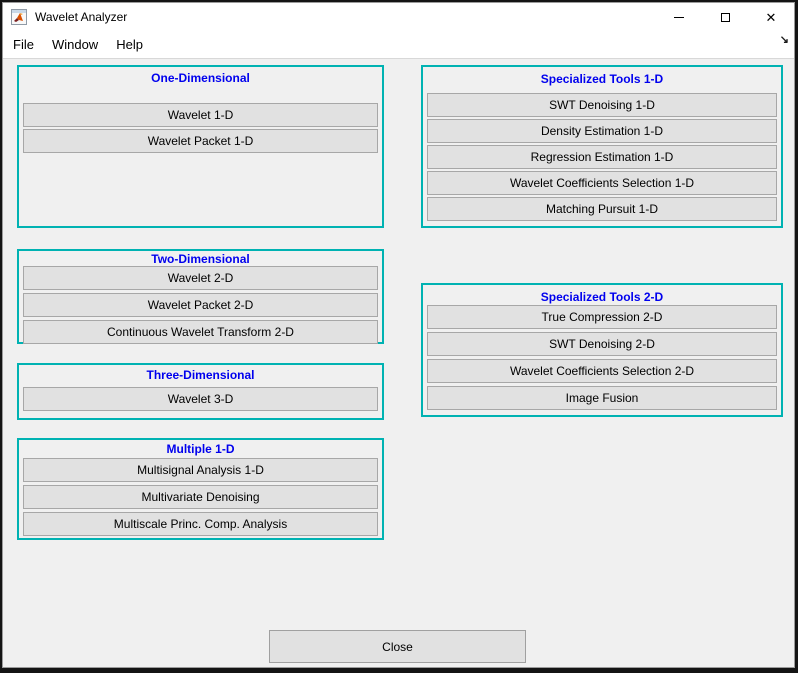 Image resolution: width=798 pixels, height=673 pixels. Describe the element at coordinates (602, 297) in the screenshot. I see `panel-title: Specialized Tools 2-D` at that location.